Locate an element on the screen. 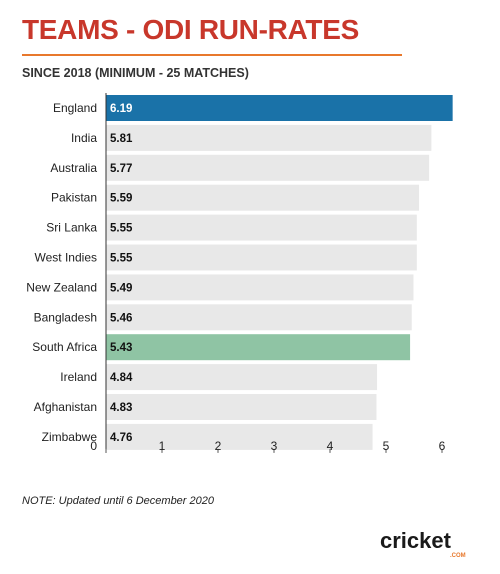 This screenshot has width=500, height=574. category-label: Afghanistan is located at coordinates (65, 407).